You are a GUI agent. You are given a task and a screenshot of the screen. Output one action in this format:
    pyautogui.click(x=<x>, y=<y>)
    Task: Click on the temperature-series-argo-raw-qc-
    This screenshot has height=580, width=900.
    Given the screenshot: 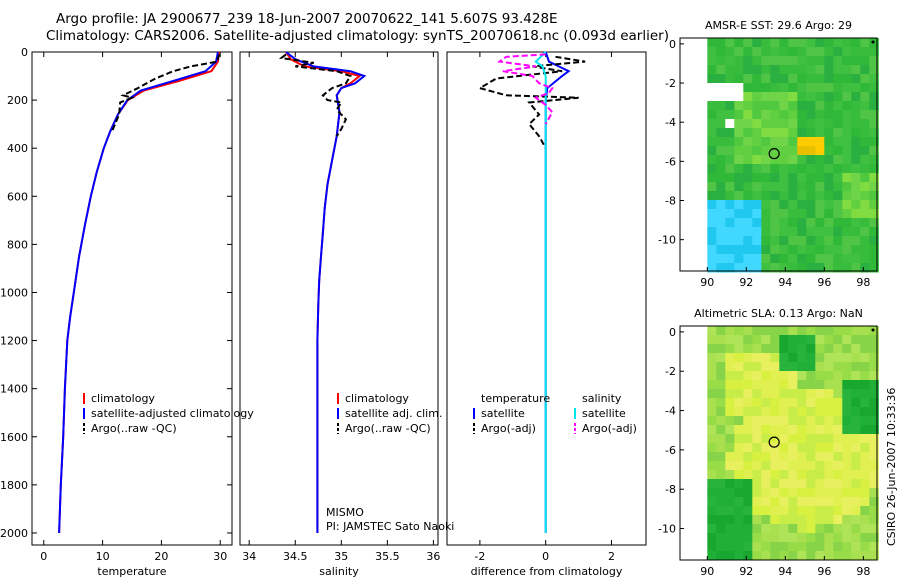 What is the action you would take?
    pyautogui.click(x=166, y=93)
    